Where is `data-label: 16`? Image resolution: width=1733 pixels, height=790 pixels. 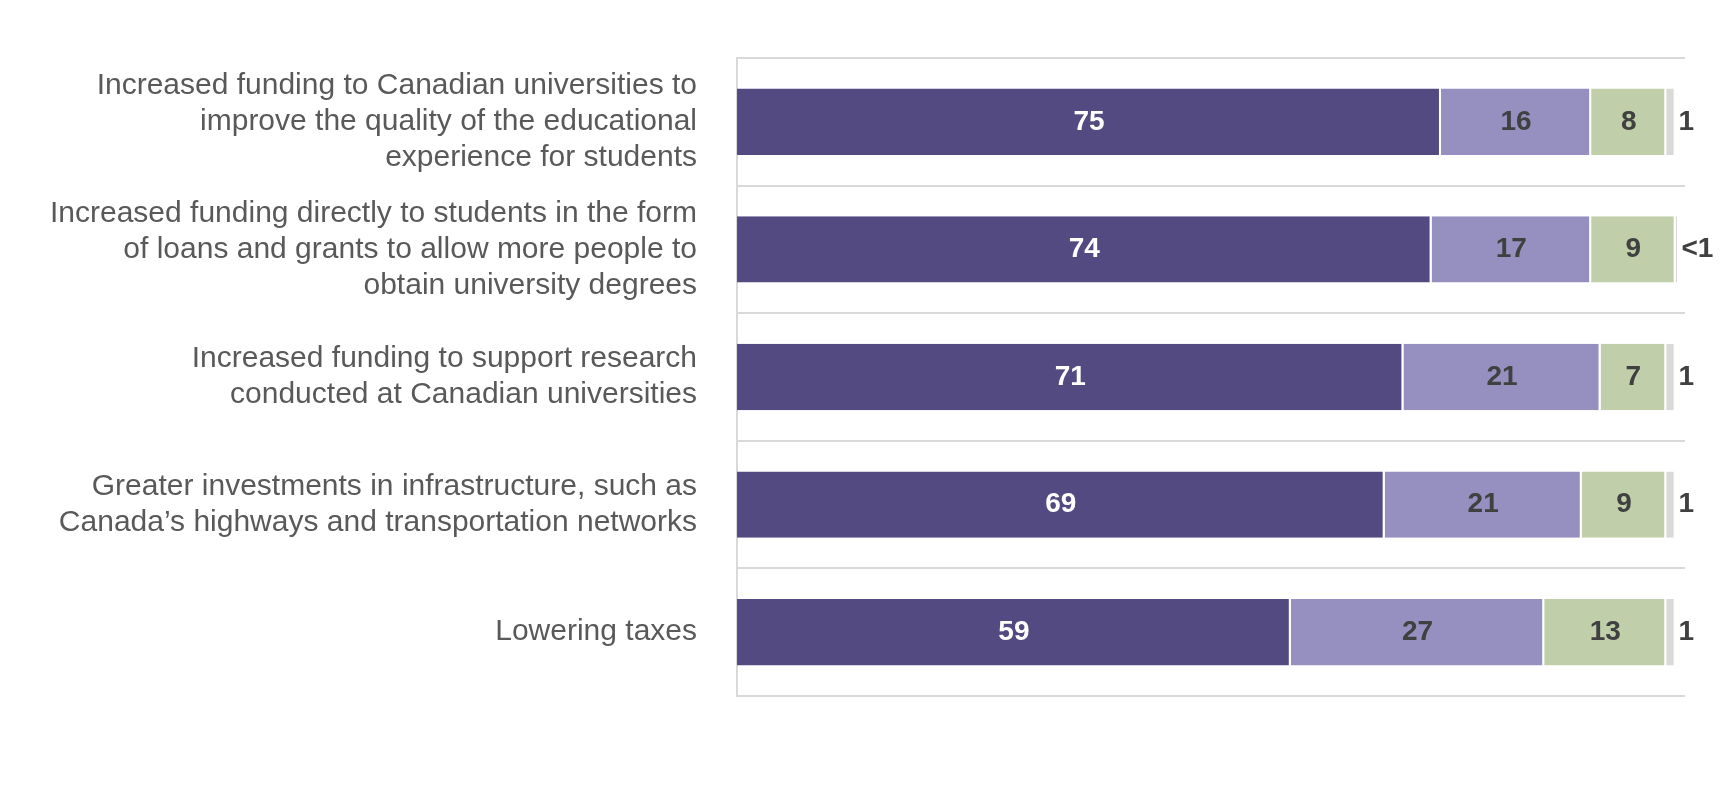
data-label: 16 is located at coordinates (1516, 120).